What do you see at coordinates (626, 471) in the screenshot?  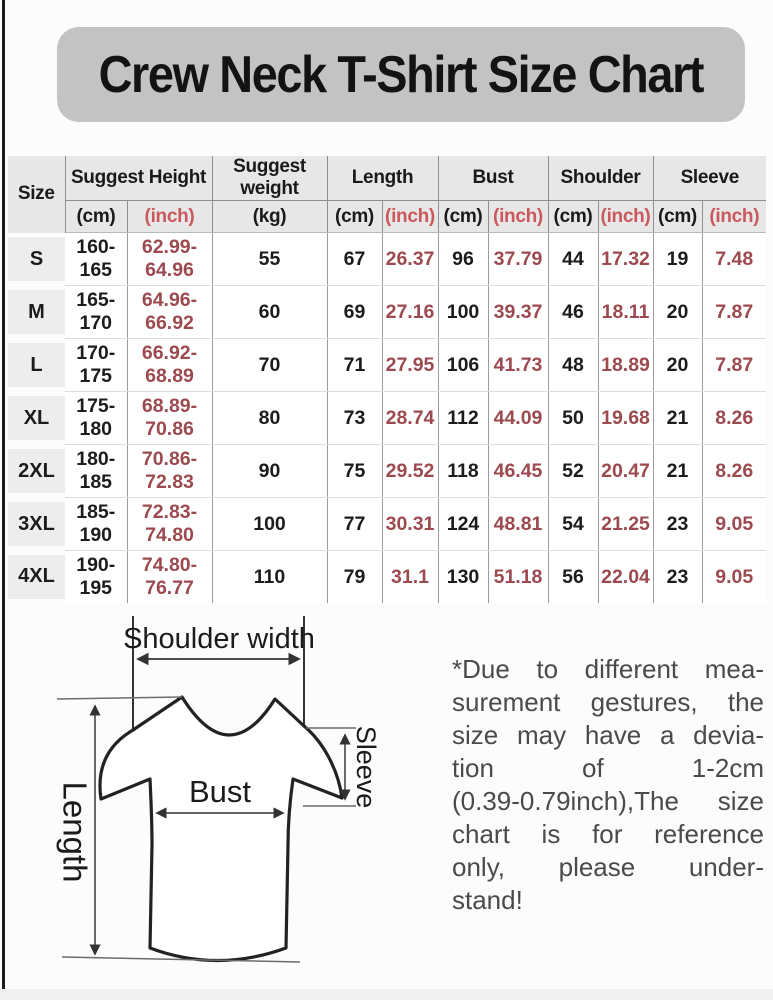 I see `value-cell: 20.47` at bounding box center [626, 471].